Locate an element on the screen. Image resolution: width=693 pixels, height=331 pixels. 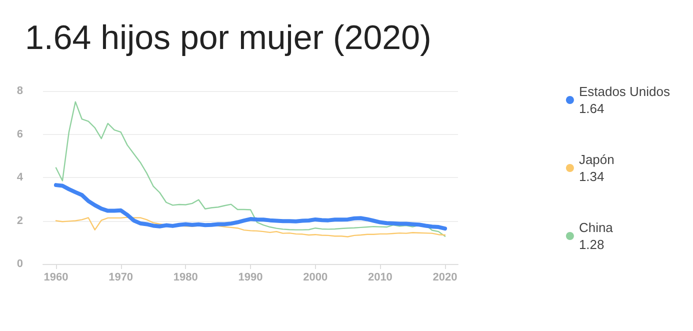
x-tick-label: 2000 is located at coordinates (315, 278).